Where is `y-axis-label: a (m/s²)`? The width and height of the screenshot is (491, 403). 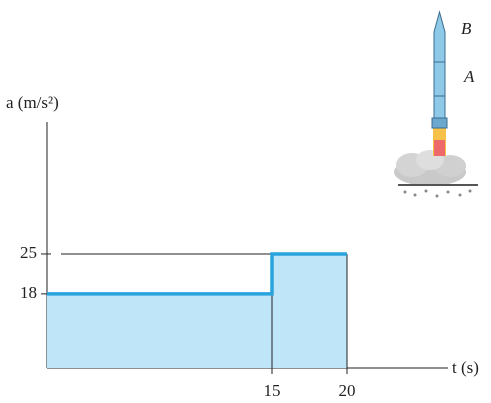
y-axis-label: a (m/s²) is located at coordinates (32, 102).